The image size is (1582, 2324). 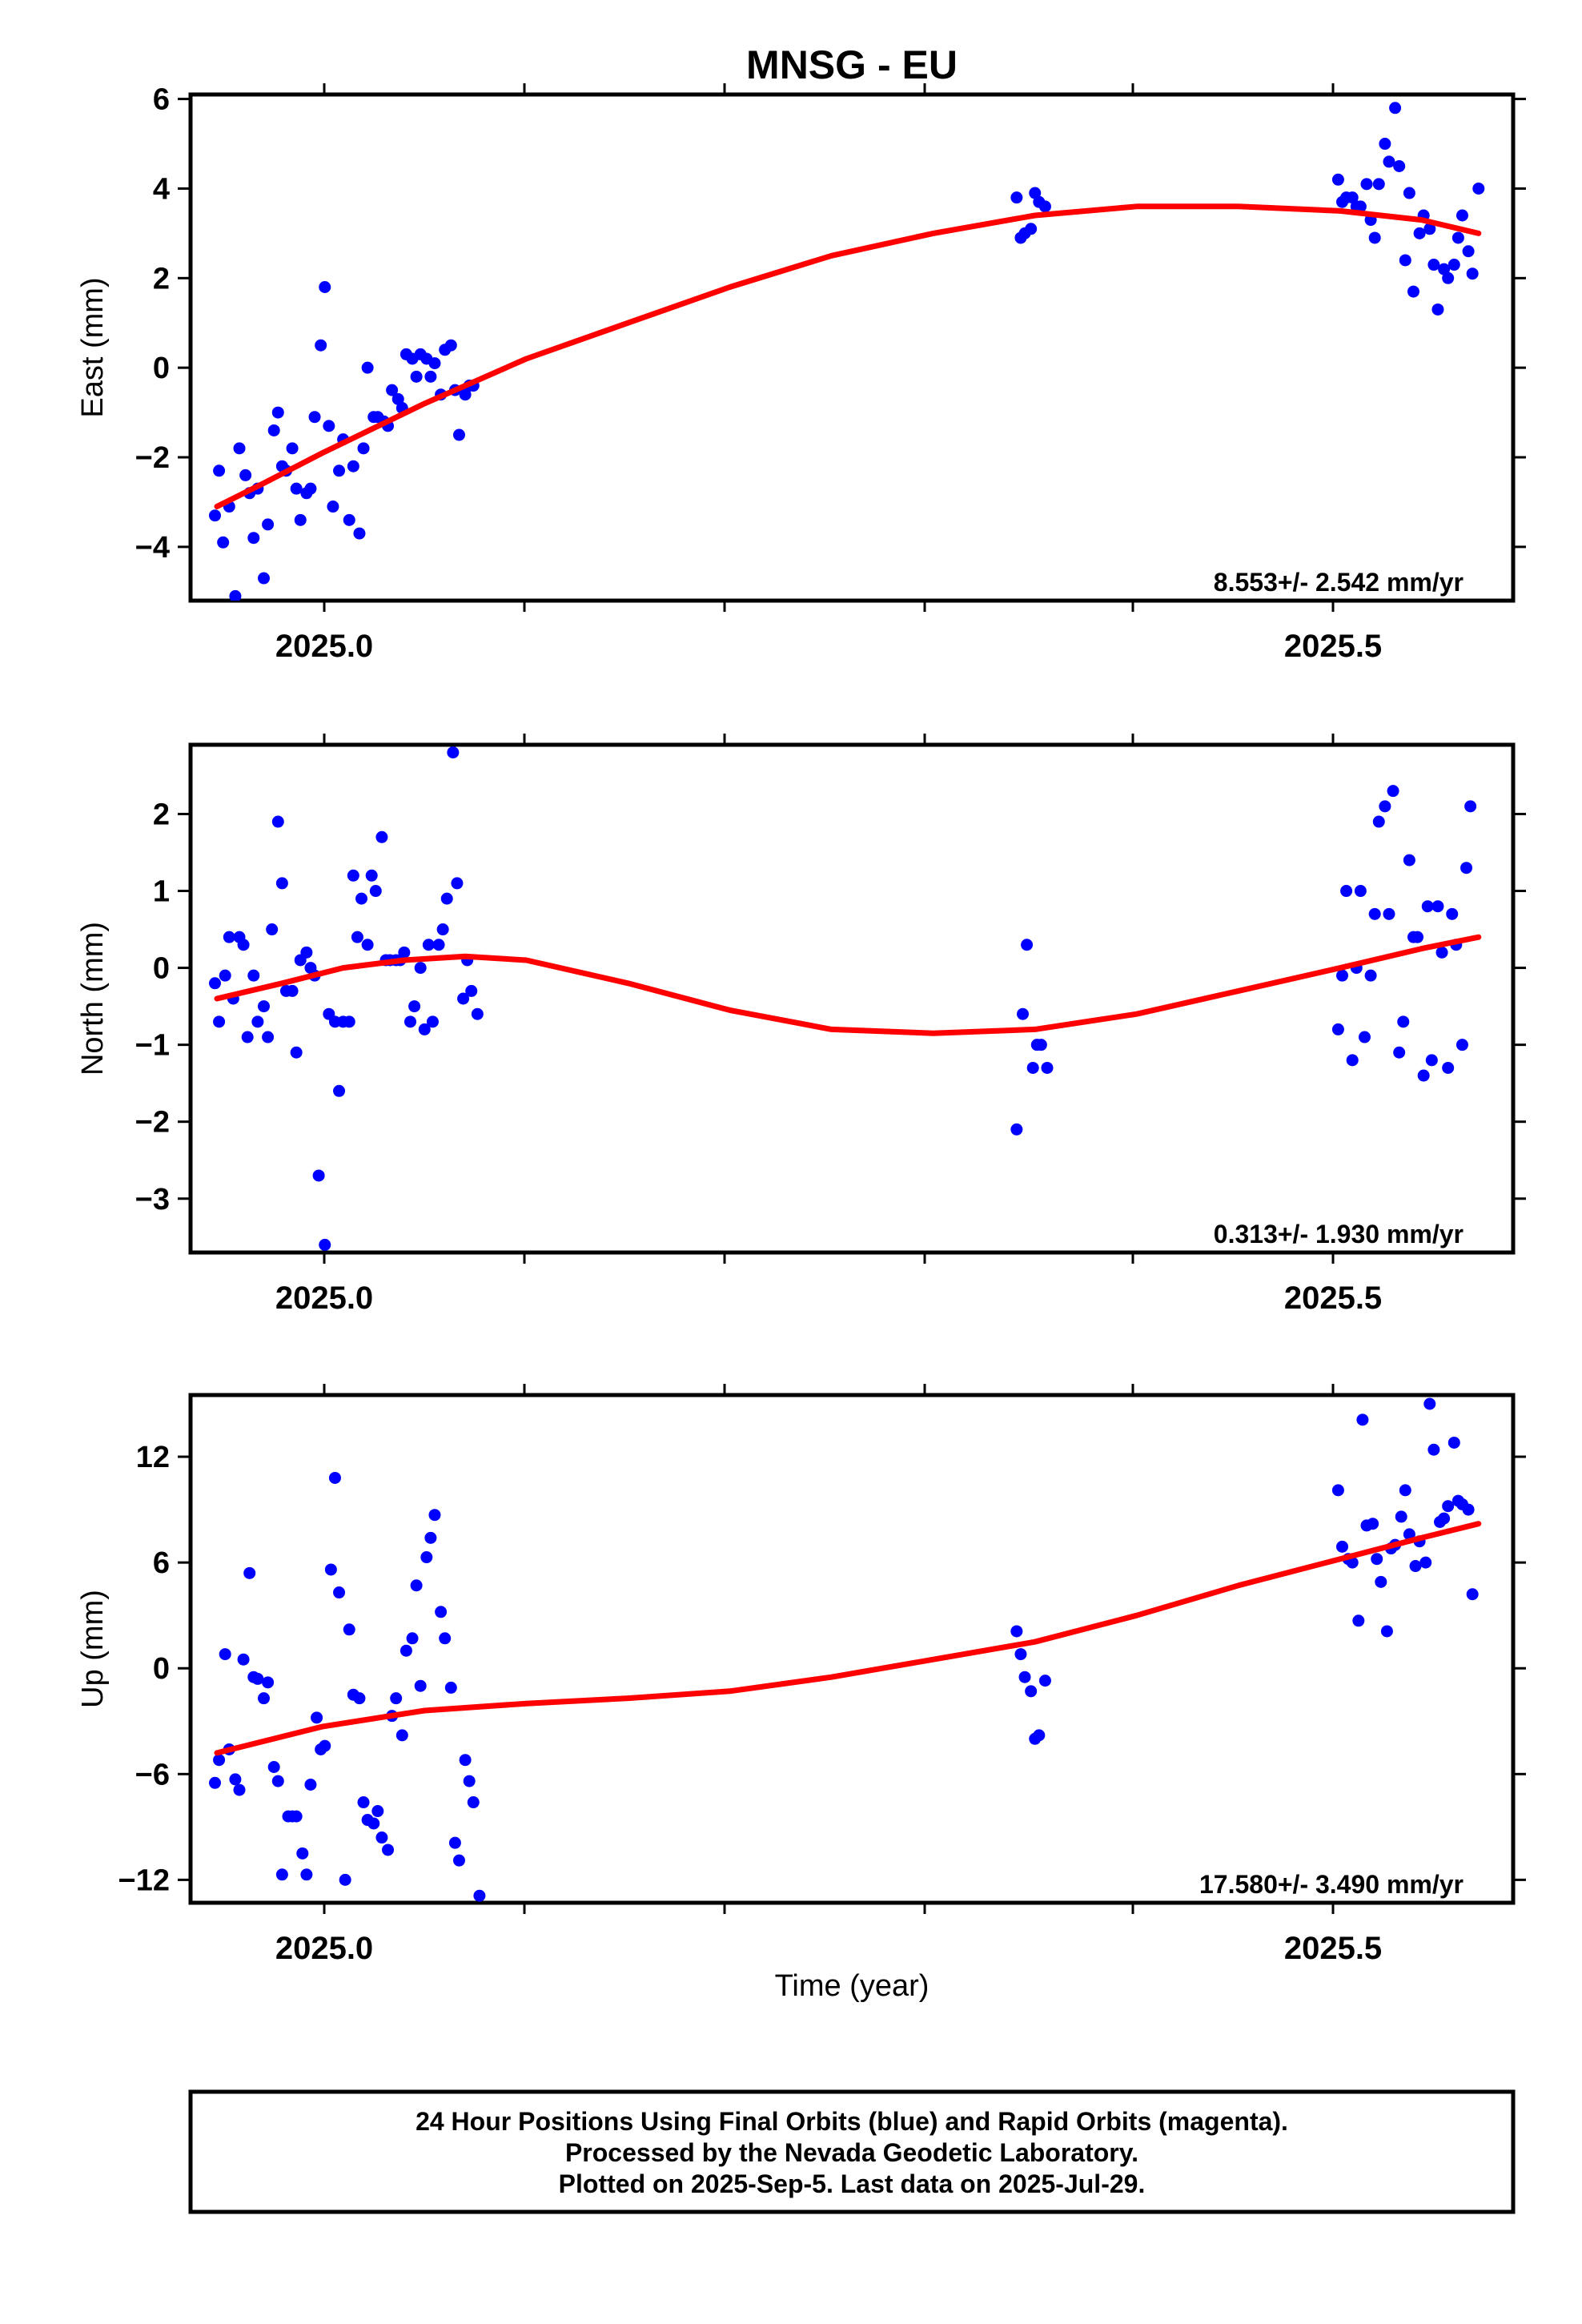 What do you see at coordinates (161, 100) in the screenshot?
I see `y-tick-label: 6` at bounding box center [161, 100].